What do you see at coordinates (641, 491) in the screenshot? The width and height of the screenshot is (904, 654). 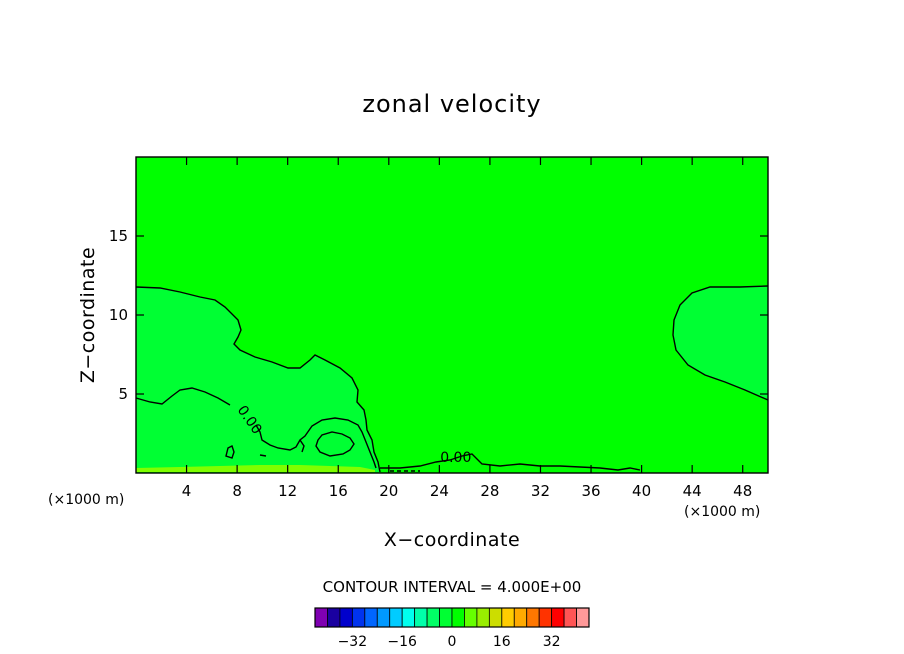 I see `x-tick-label: 40` at bounding box center [641, 491].